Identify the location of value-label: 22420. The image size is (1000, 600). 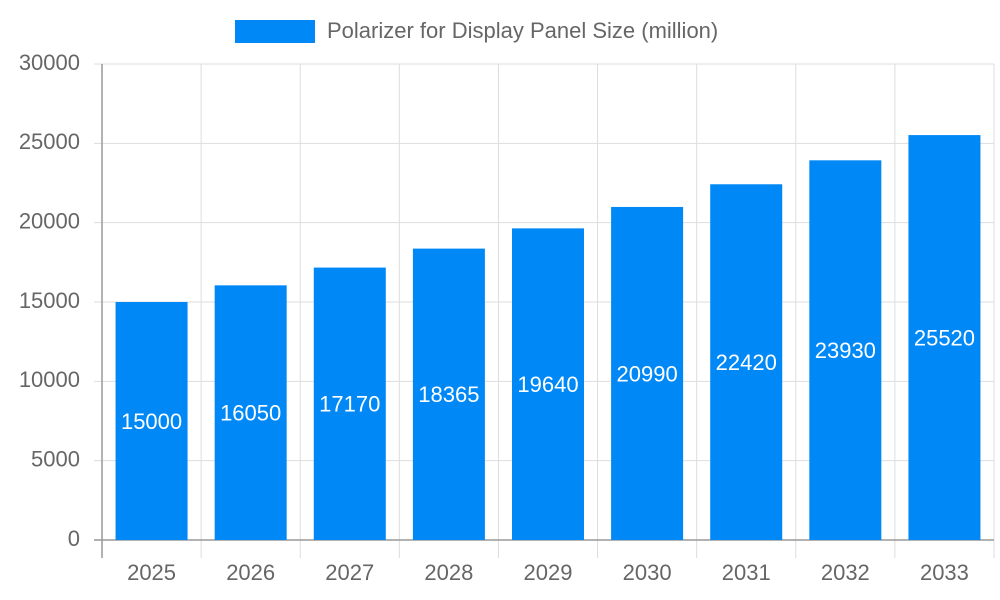
(746, 362).